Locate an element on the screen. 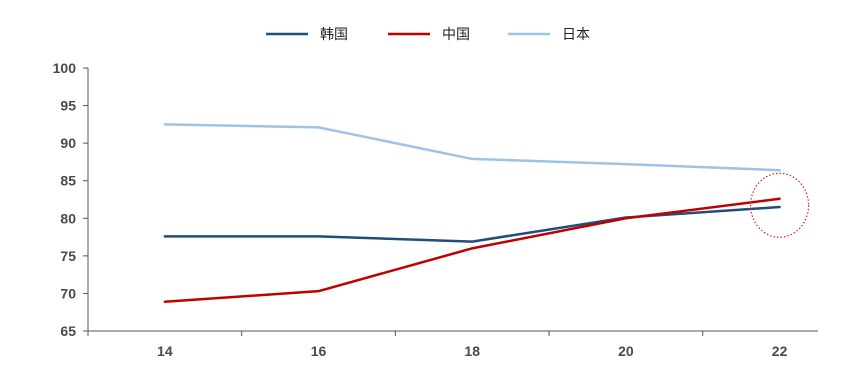  x-tick-label: 22 is located at coordinates (780, 351).